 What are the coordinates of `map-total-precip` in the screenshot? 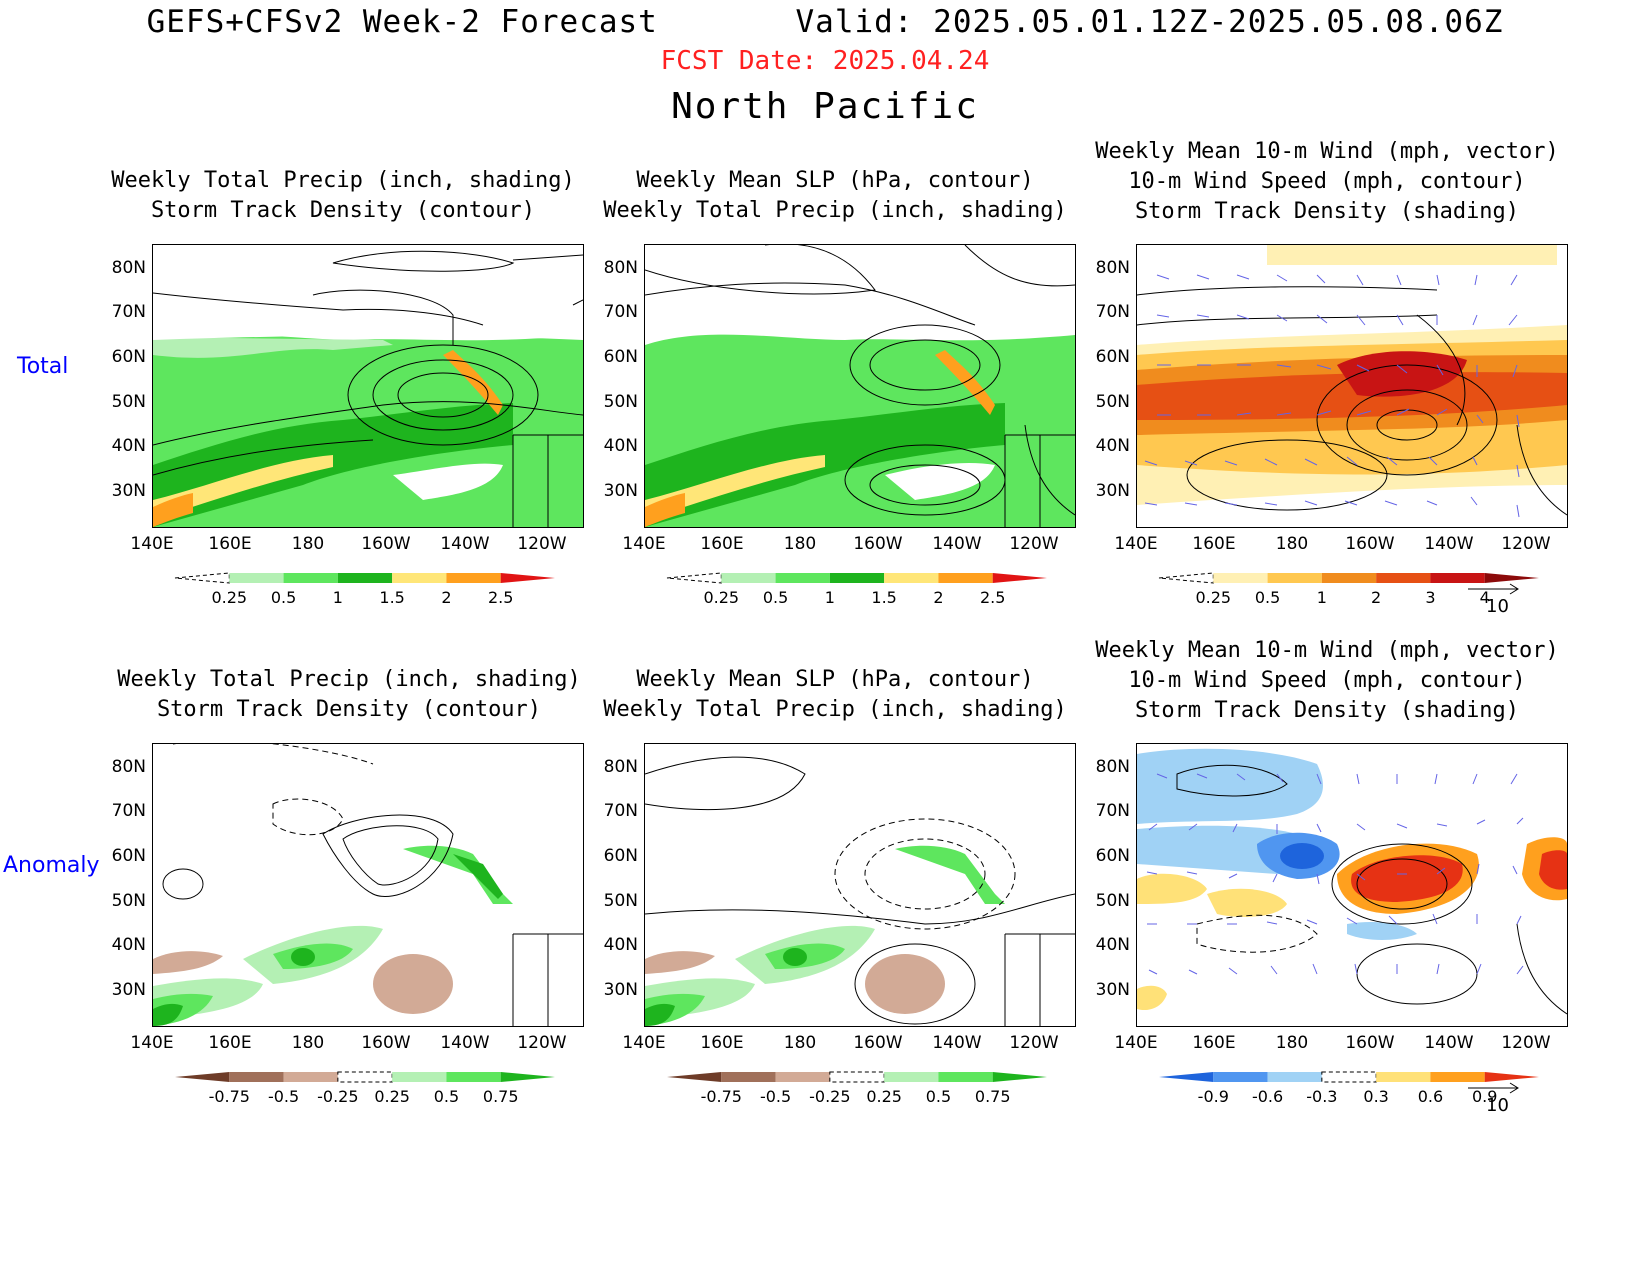 It's located at (368, 386).